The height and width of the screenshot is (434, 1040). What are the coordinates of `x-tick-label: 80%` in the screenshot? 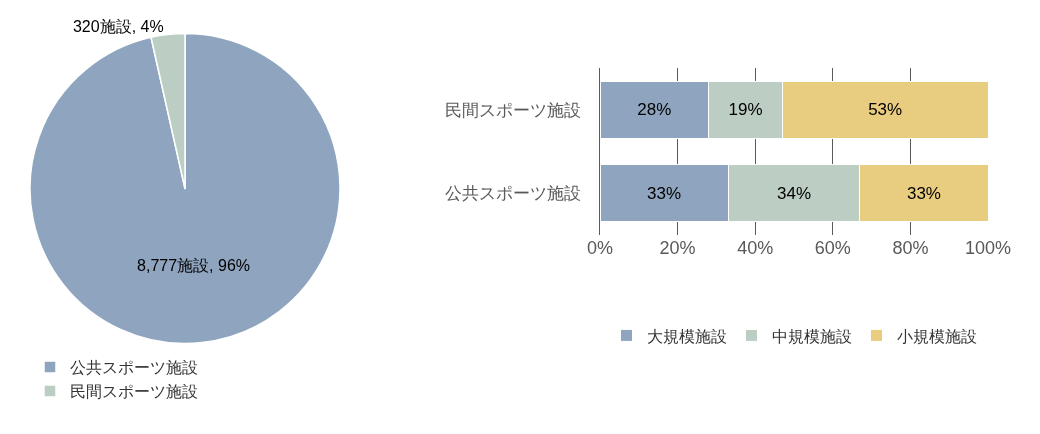 It's located at (910, 248).